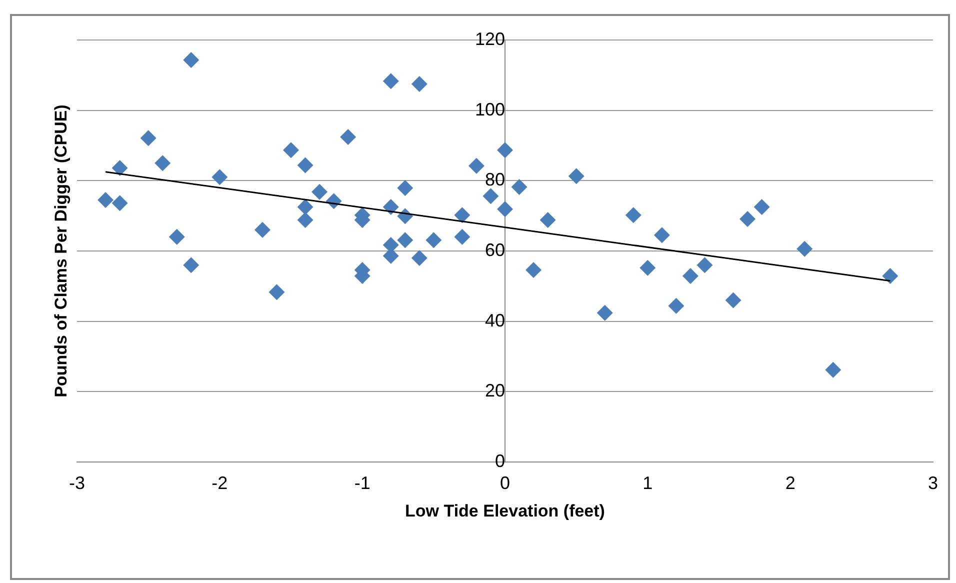 The height and width of the screenshot is (583, 956). Describe the element at coordinates (220, 482) in the screenshot. I see `x-tick-label: -2` at that location.